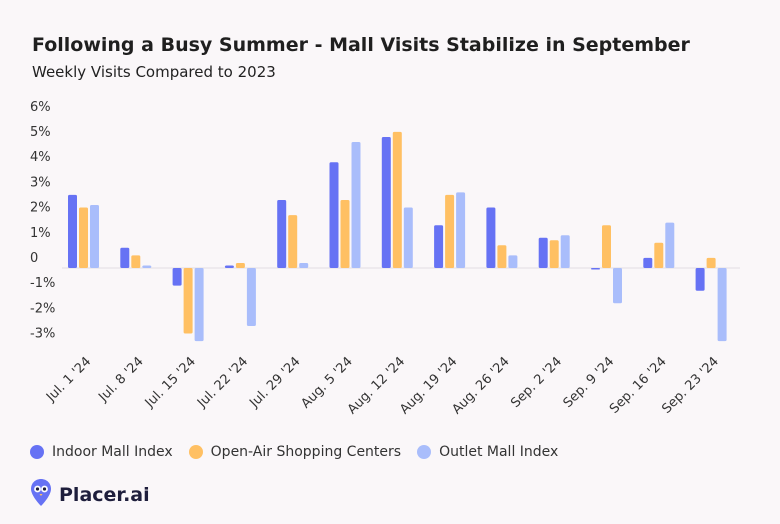 The height and width of the screenshot is (524, 780). Describe the element at coordinates (42, 308) in the screenshot. I see `y-tick-label: -2%` at that location.